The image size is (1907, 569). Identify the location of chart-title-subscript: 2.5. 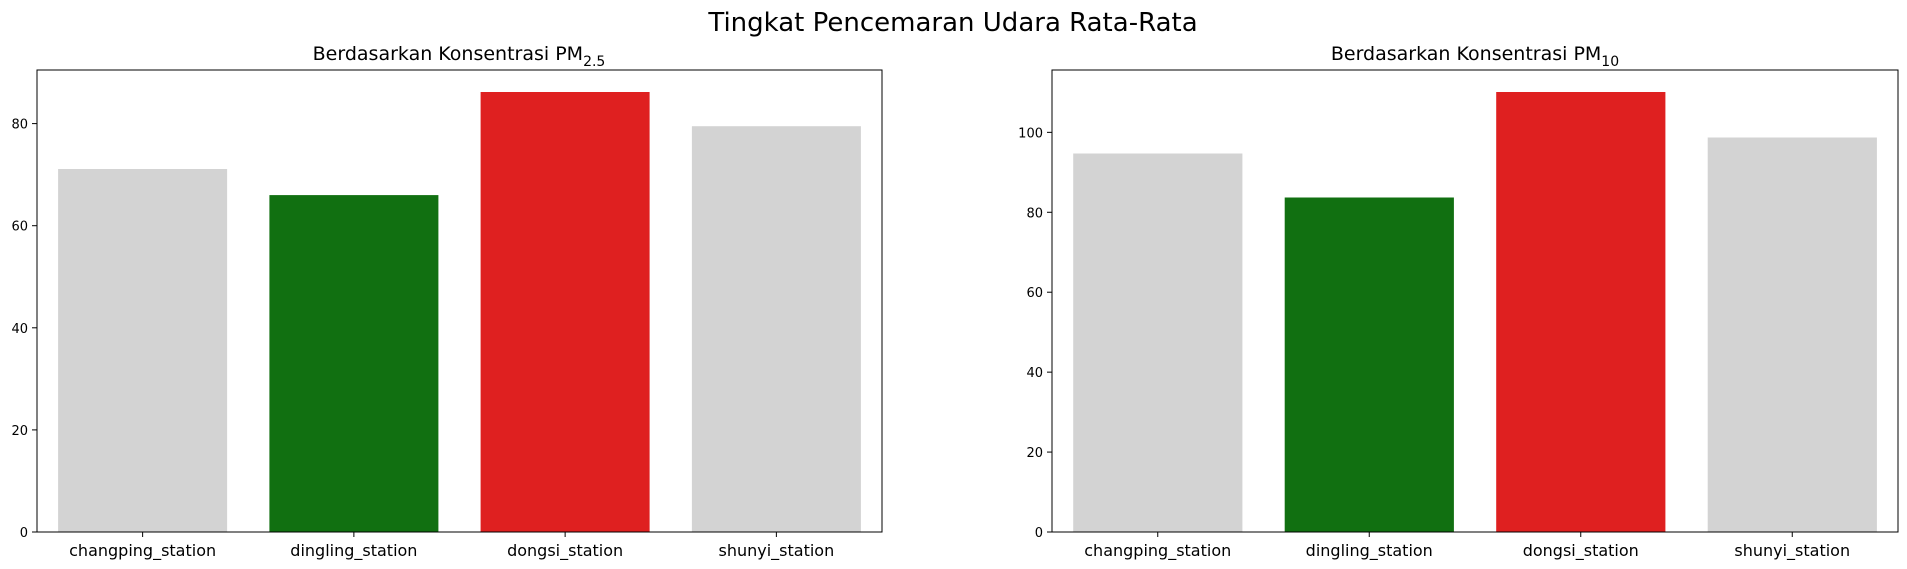
(594, 62).